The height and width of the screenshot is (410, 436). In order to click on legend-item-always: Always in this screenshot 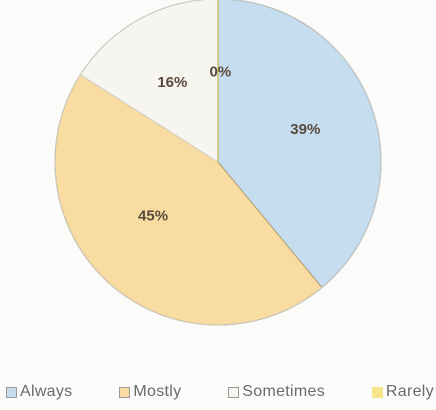, I will do `click(39, 392)`.